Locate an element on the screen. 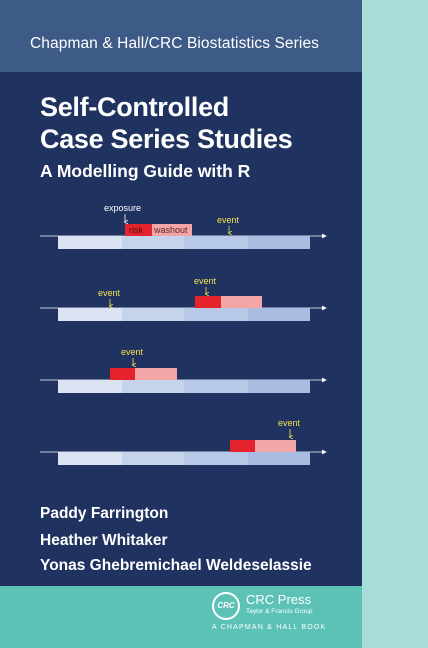  title-line-1: Self-Controlled is located at coordinates (134, 107).